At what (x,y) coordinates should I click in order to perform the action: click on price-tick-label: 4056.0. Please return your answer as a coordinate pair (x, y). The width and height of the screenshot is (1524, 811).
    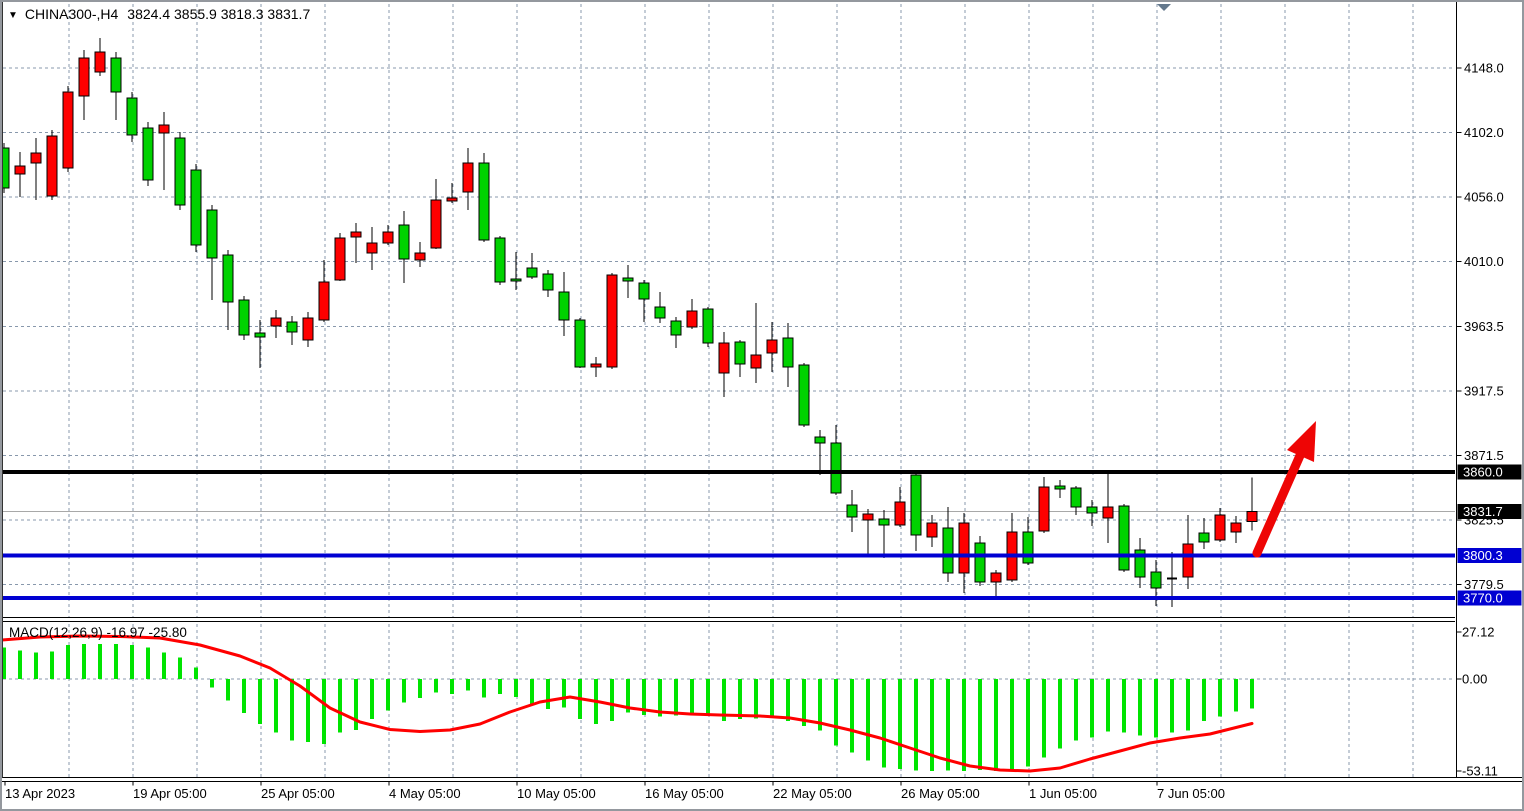
    Looking at the image, I should click on (1484, 197).